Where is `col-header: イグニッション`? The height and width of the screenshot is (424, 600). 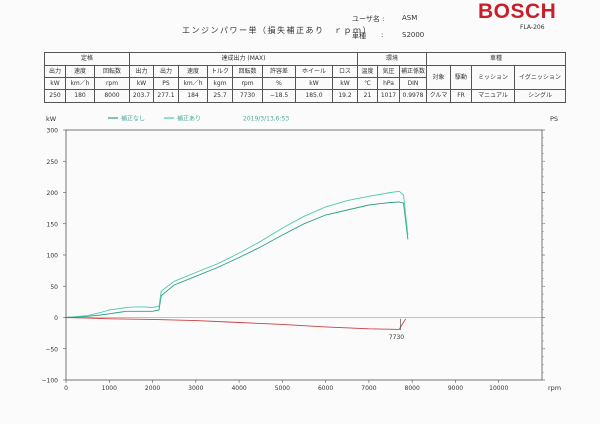 col-header: イグニッション is located at coordinates (540, 77).